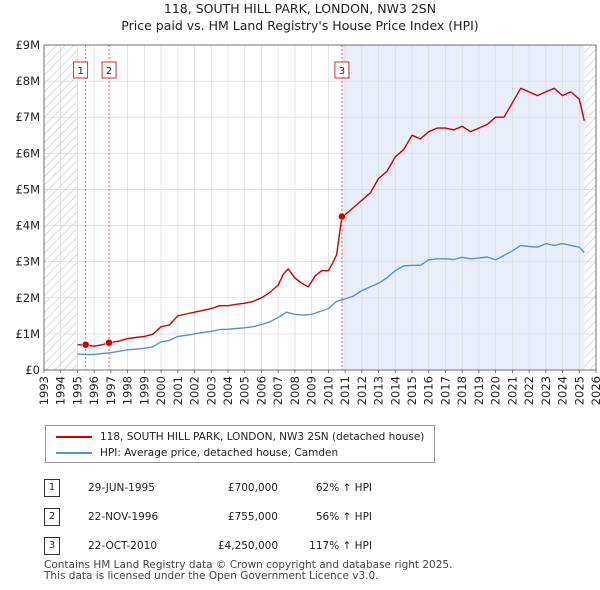 This screenshot has width=600, height=590. Describe the element at coordinates (27, 226) in the screenshot. I see `y-tick-label: £4M` at that location.